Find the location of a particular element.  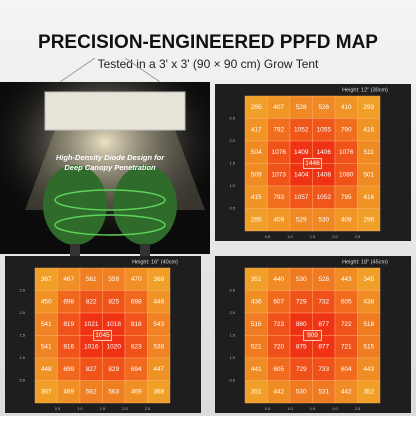

cell-value: 416 is located at coordinates (368, 129).